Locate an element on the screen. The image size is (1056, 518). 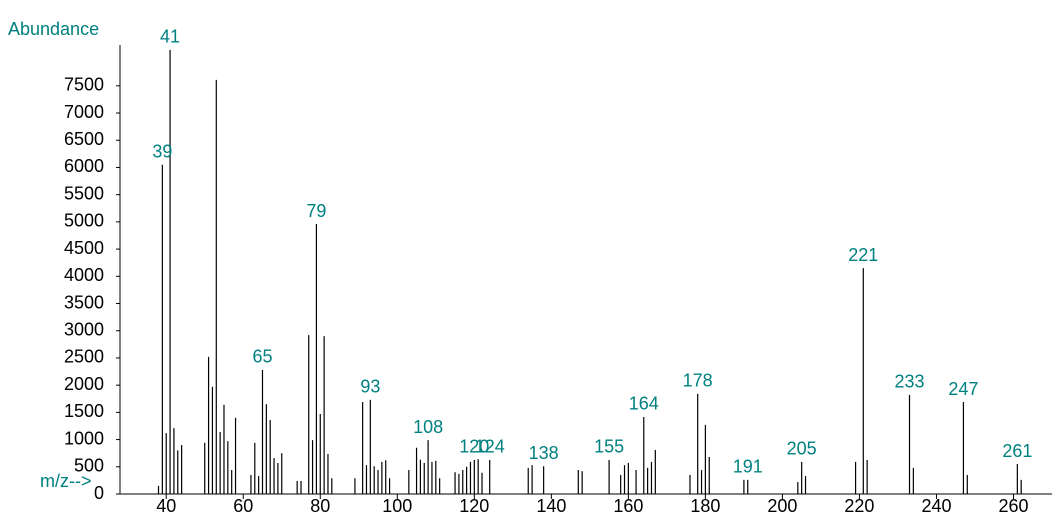
x-tick-label: 240 is located at coordinates (936, 506).